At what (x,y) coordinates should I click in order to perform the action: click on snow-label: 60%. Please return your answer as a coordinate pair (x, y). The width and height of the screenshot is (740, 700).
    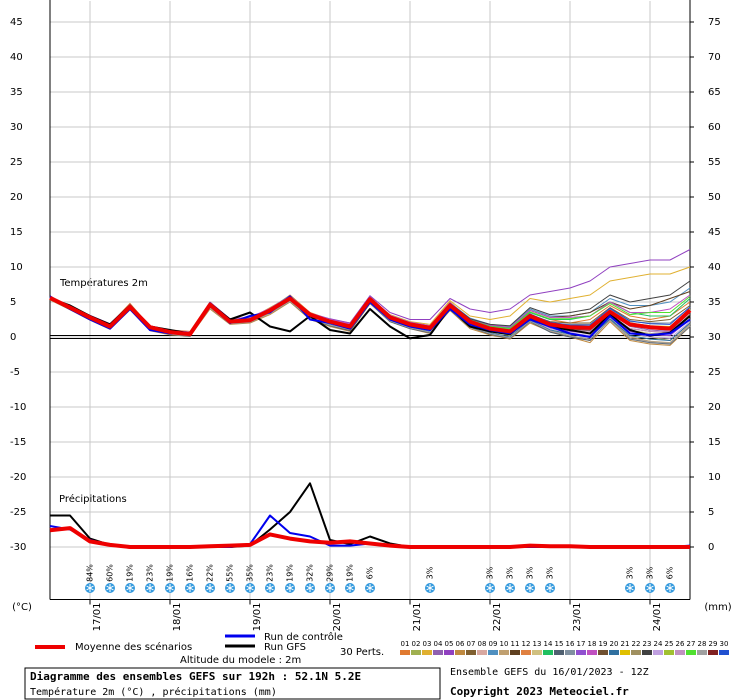
    Looking at the image, I should click on (110, 573).